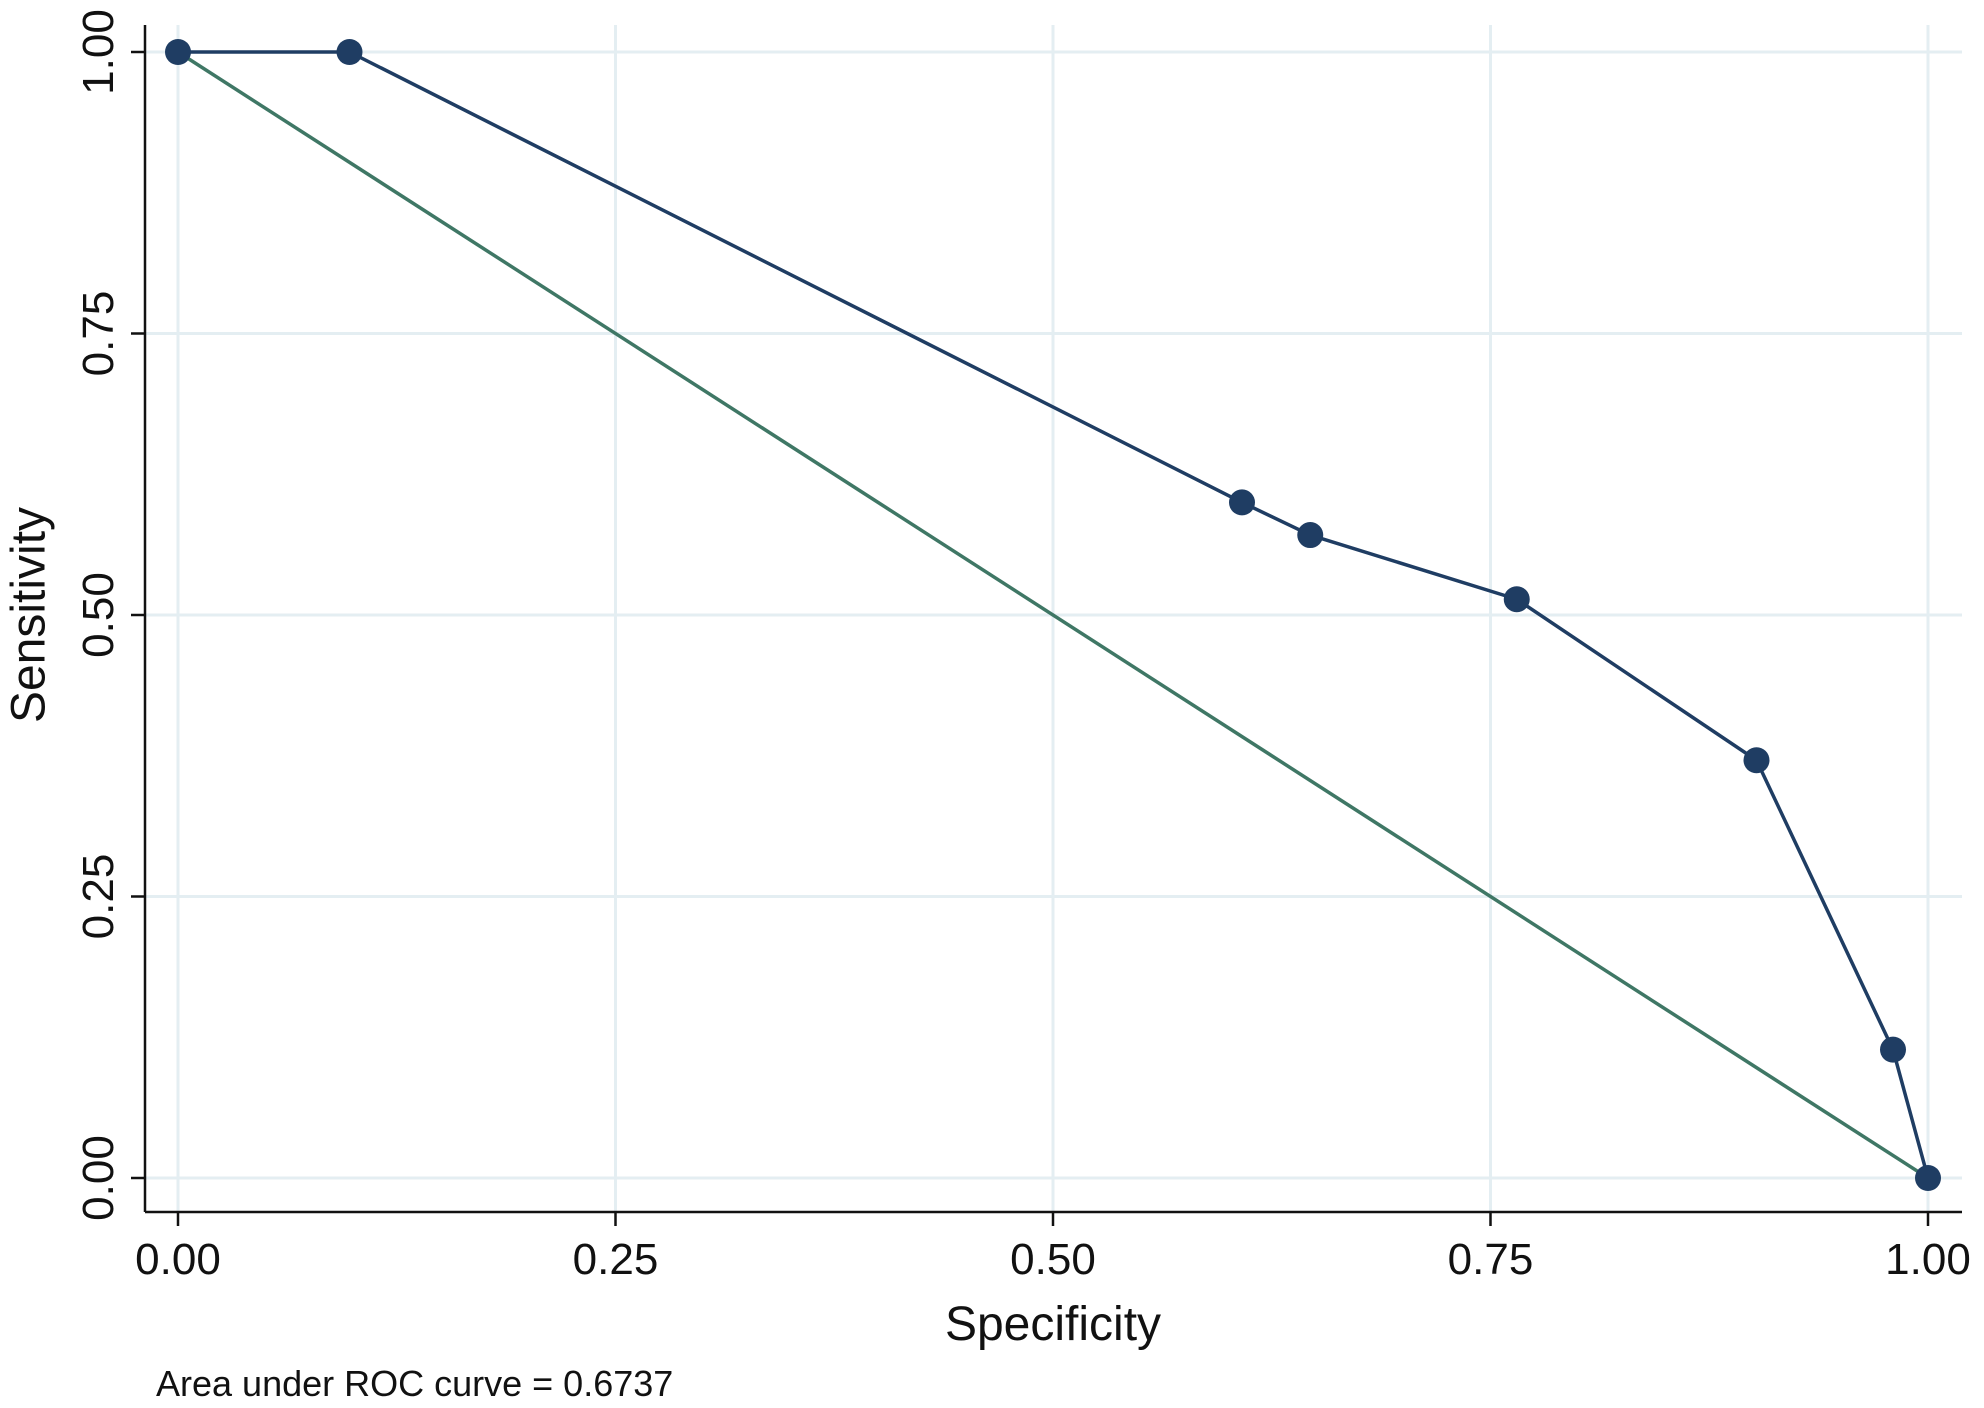 The image size is (1984, 1408). I want to click on y-axis-ticks: 0.00 0.25 0.50 0.75 1.00, so click(109, 615).